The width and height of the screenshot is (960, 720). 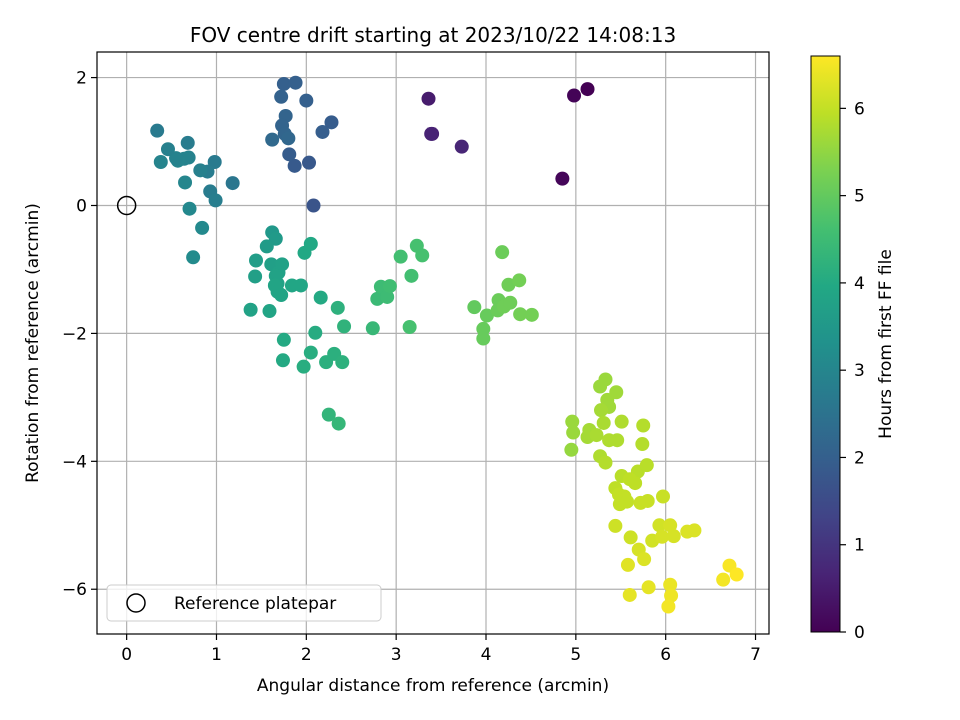 I want to click on legend-label: Reference platepar, so click(x=255, y=604).